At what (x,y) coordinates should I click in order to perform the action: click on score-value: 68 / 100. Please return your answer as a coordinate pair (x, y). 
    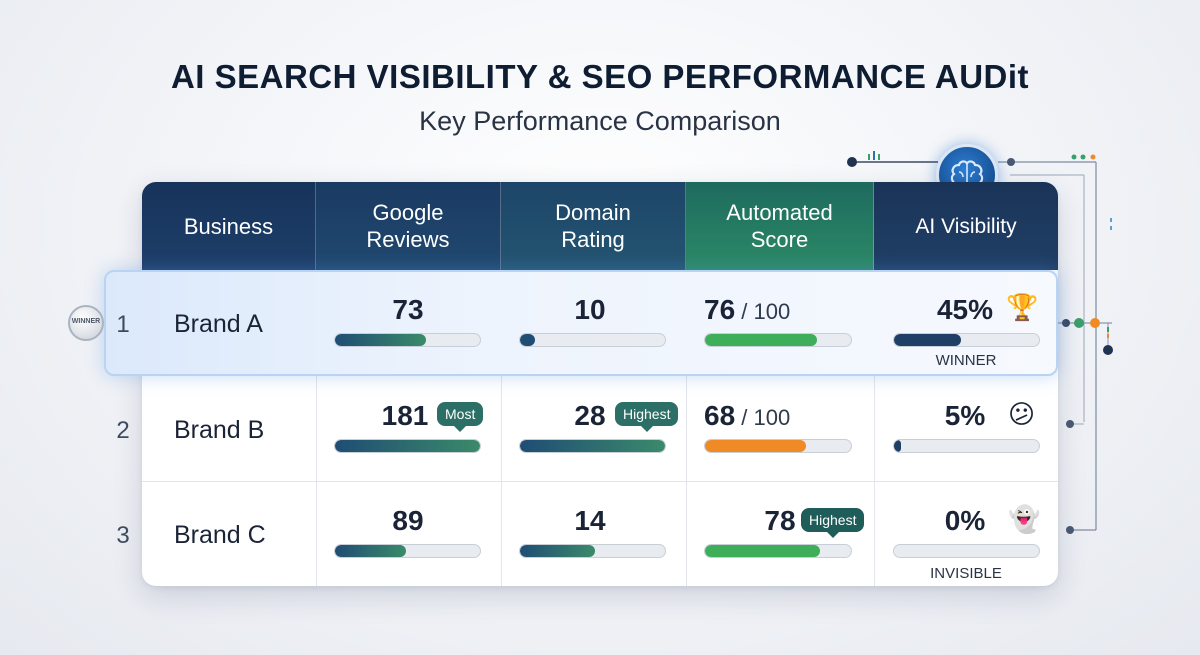
    Looking at the image, I should click on (747, 415).